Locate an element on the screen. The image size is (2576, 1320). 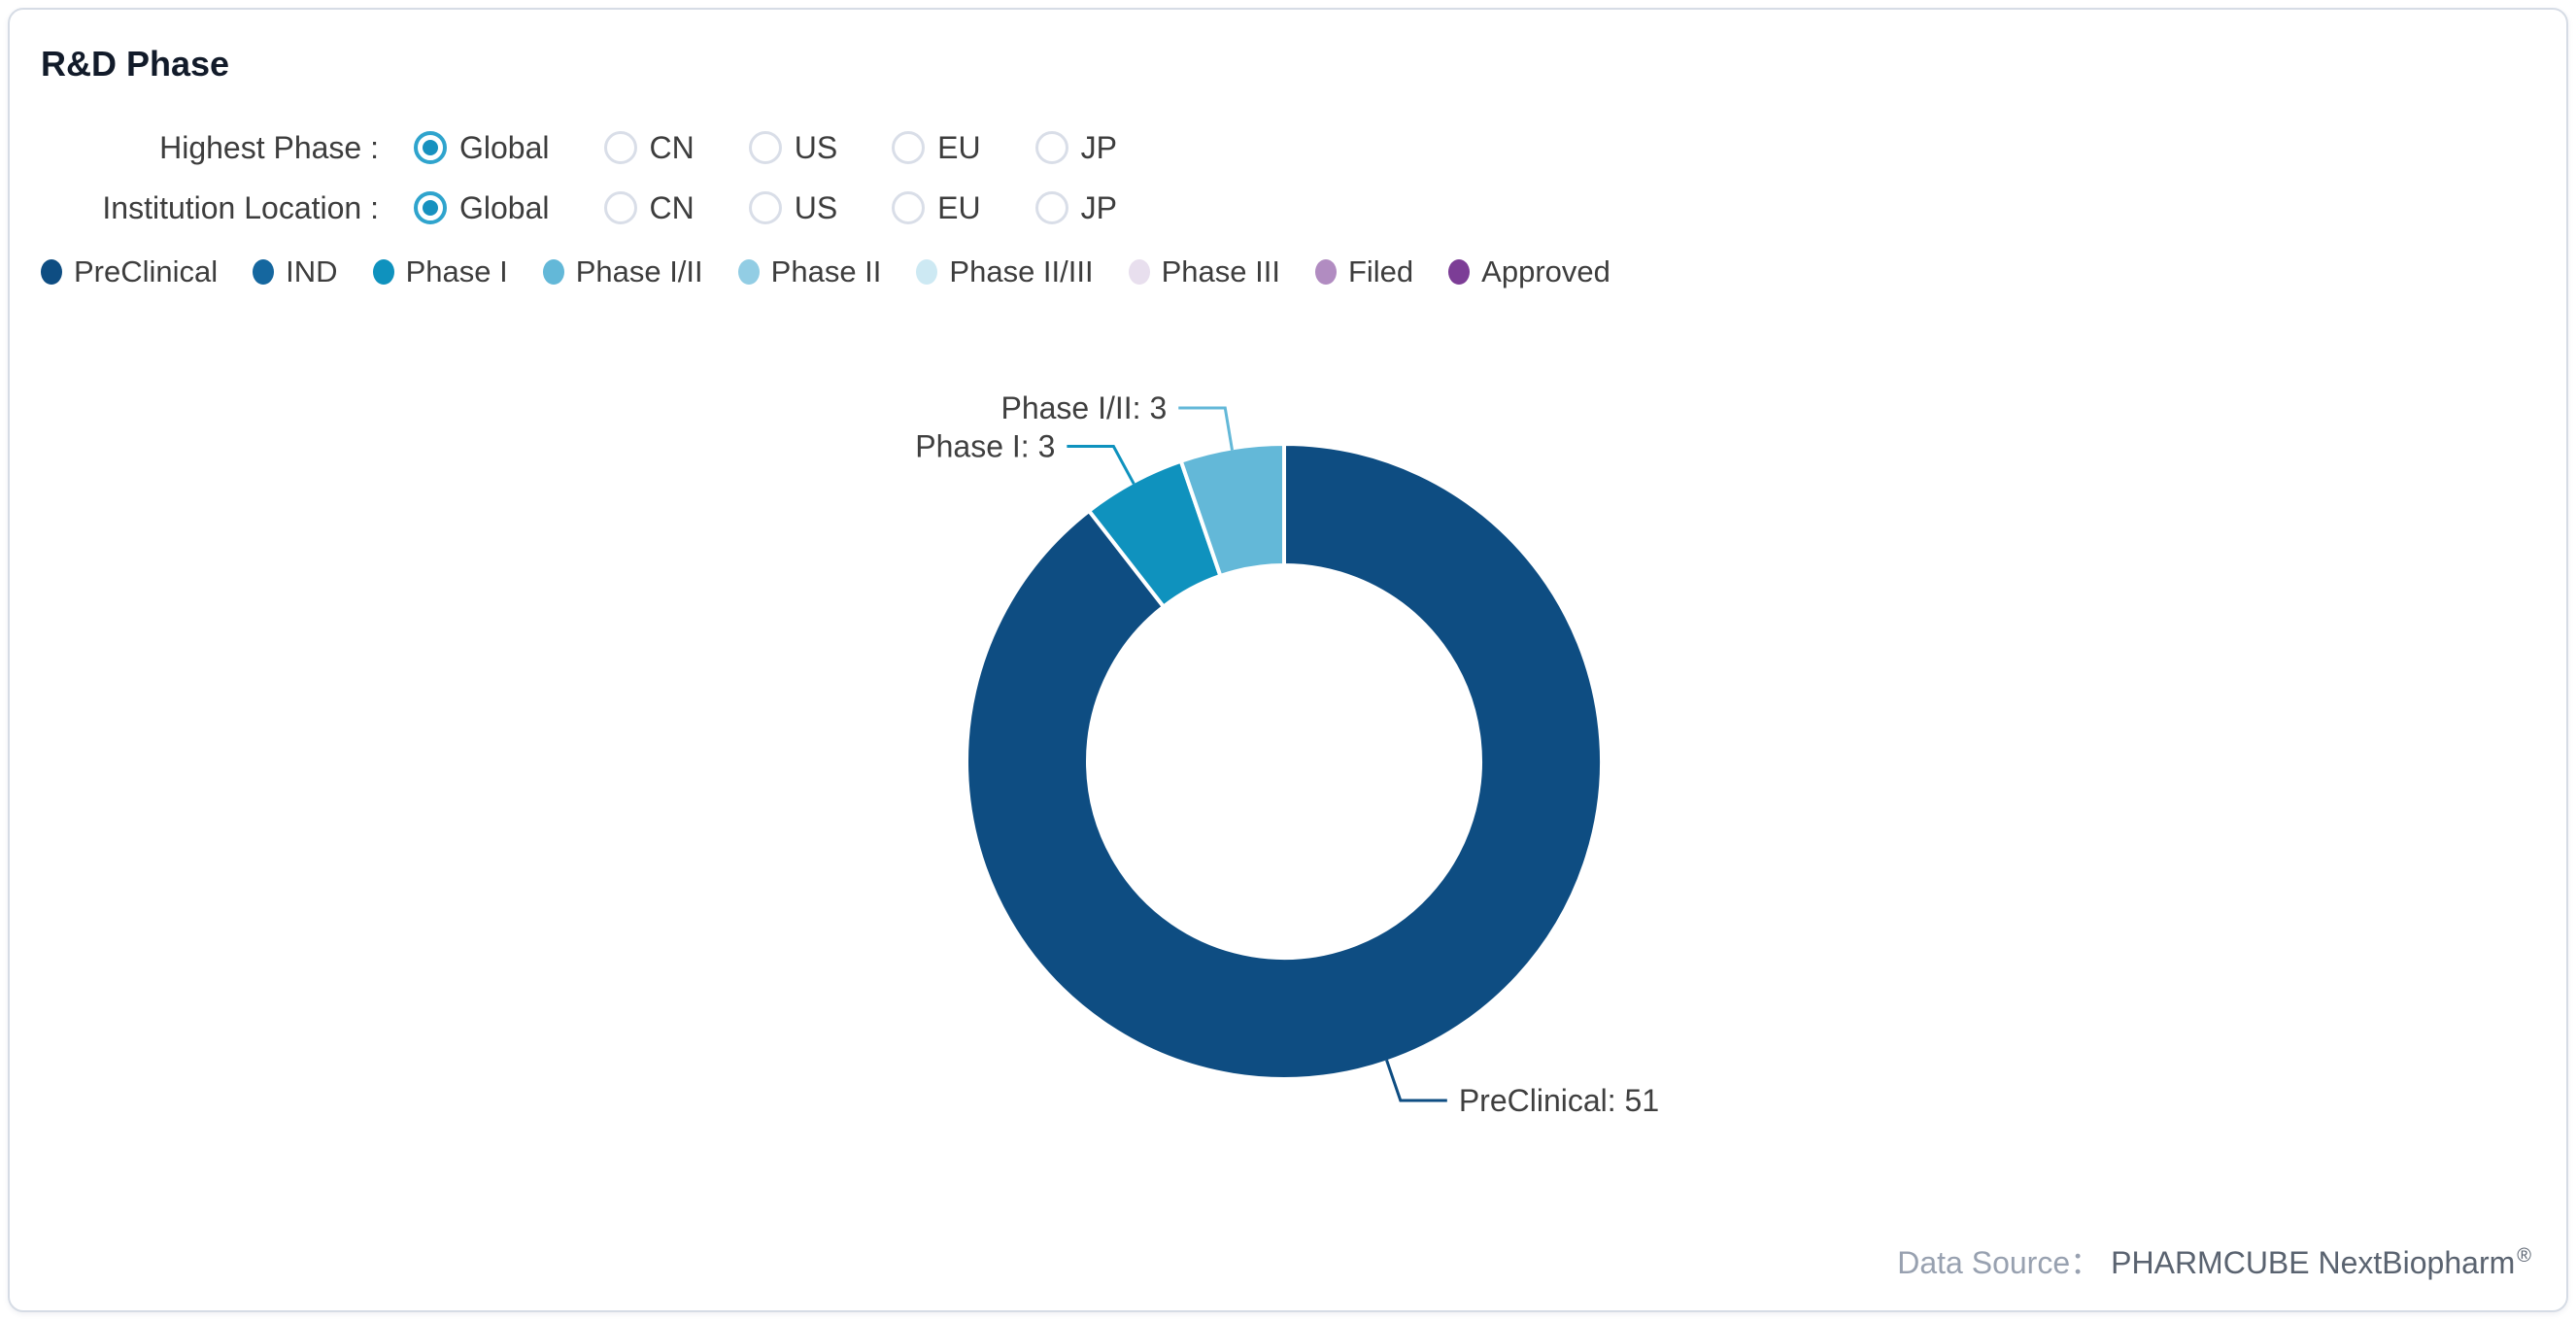
filter-label-institution-location: Institution Location : is located at coordinates (240, 207).